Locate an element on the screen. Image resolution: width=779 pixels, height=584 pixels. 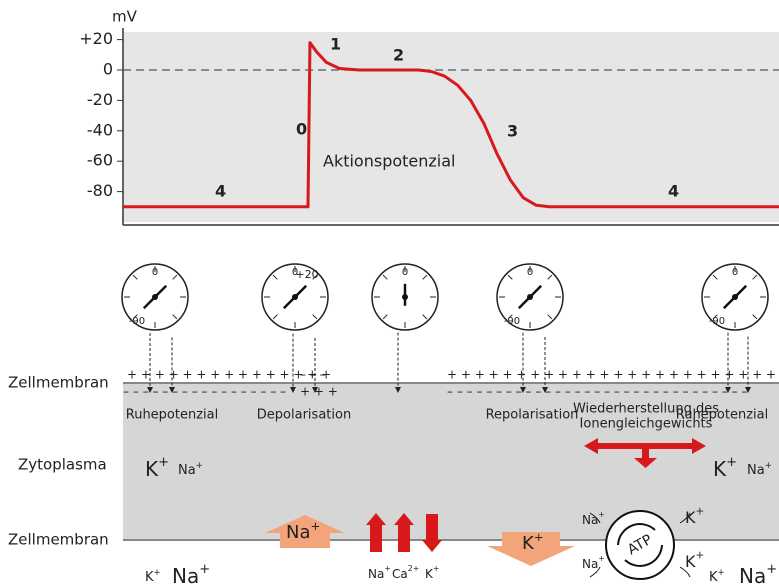
restoration-label: Ionengleichgewichts is located at coordinates (646, 424).